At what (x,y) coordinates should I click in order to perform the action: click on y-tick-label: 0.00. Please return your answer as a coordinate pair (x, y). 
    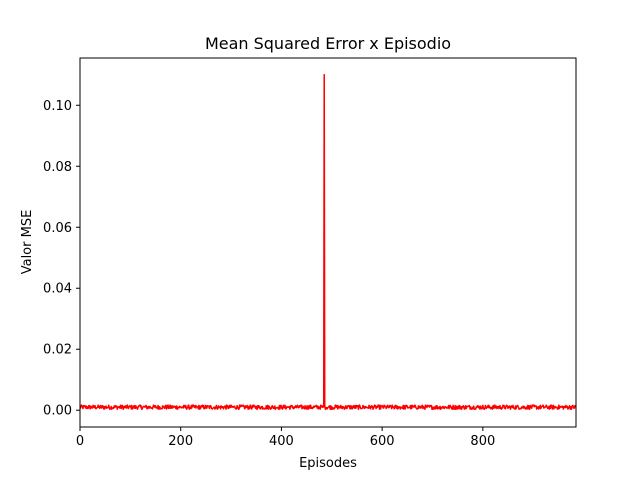
    Looking at the image, I should click on (57, 411).